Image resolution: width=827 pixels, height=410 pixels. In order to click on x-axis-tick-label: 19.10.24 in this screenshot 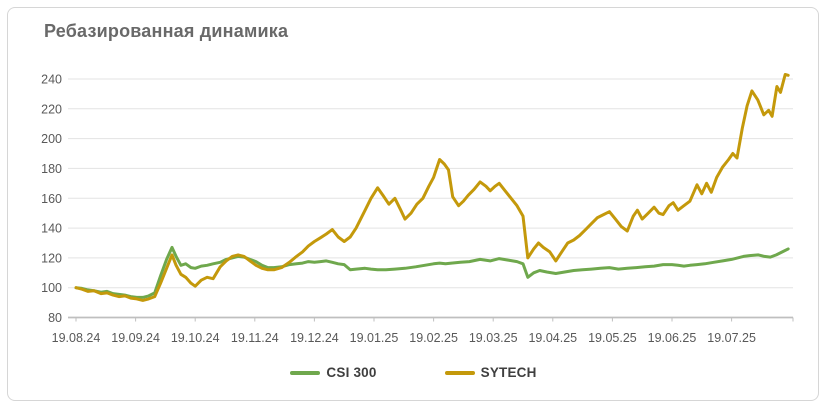, I will do `click(195, 338)`.